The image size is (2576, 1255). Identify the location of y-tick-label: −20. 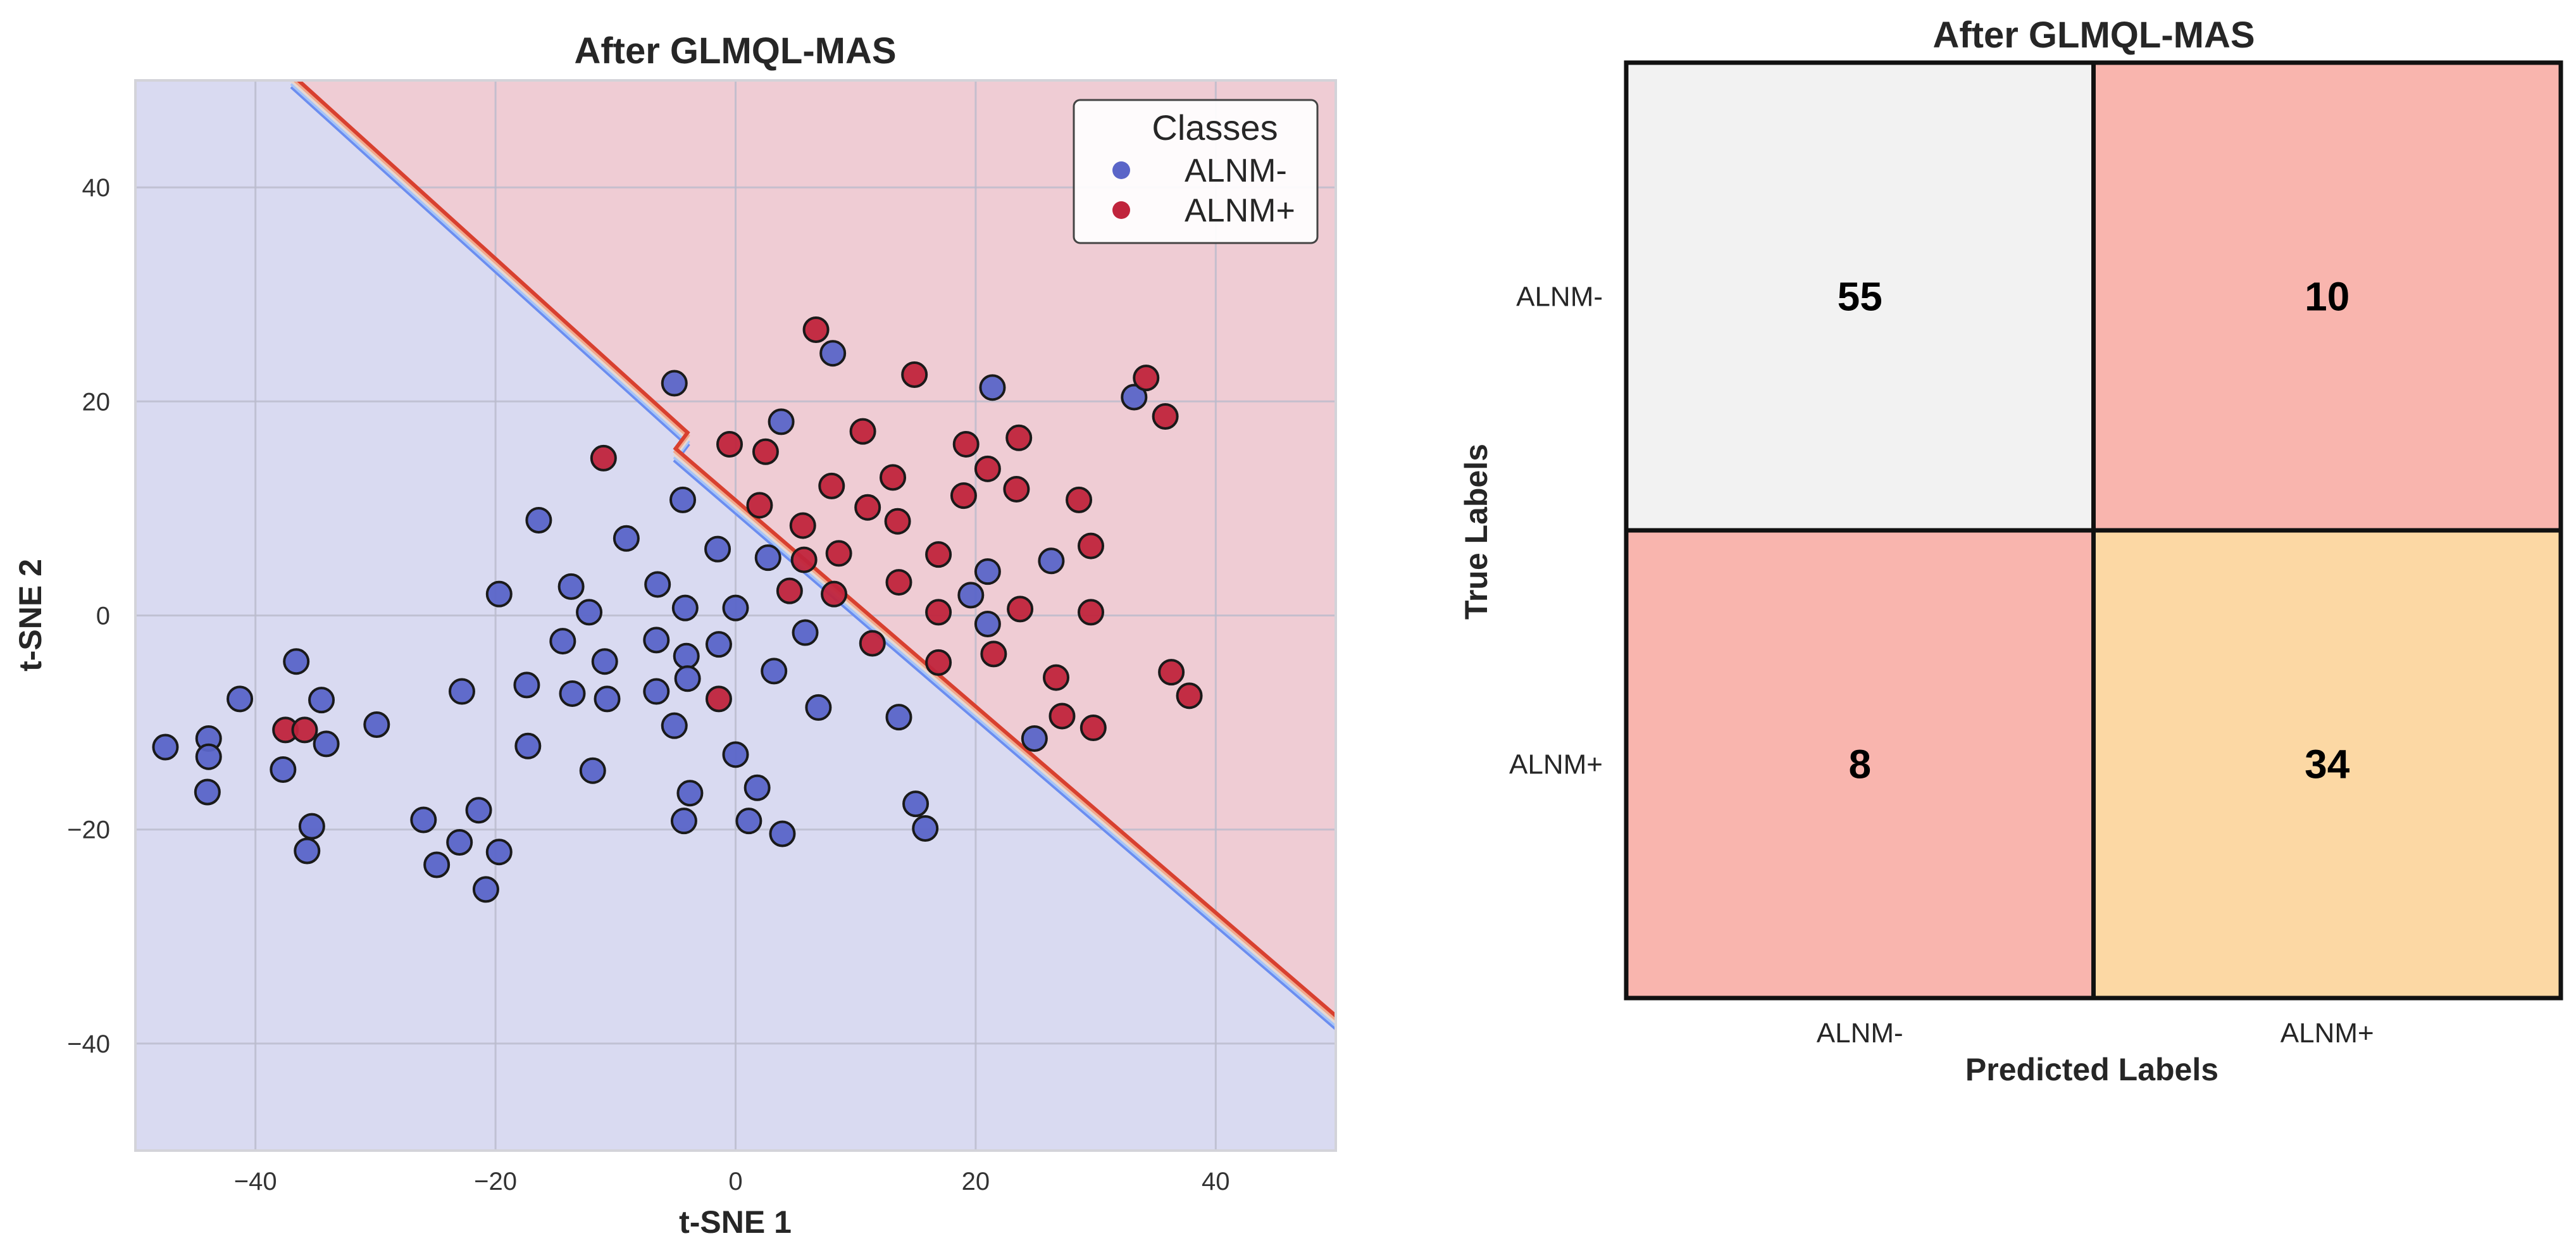
(88, 830).